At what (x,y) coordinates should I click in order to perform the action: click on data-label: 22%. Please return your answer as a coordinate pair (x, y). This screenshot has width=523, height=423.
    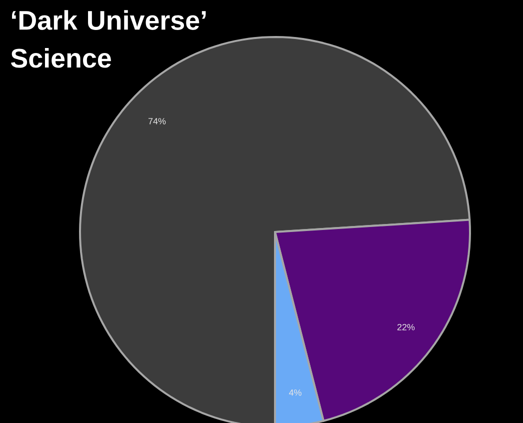
    Looking at the image, I should click on (406, 327).